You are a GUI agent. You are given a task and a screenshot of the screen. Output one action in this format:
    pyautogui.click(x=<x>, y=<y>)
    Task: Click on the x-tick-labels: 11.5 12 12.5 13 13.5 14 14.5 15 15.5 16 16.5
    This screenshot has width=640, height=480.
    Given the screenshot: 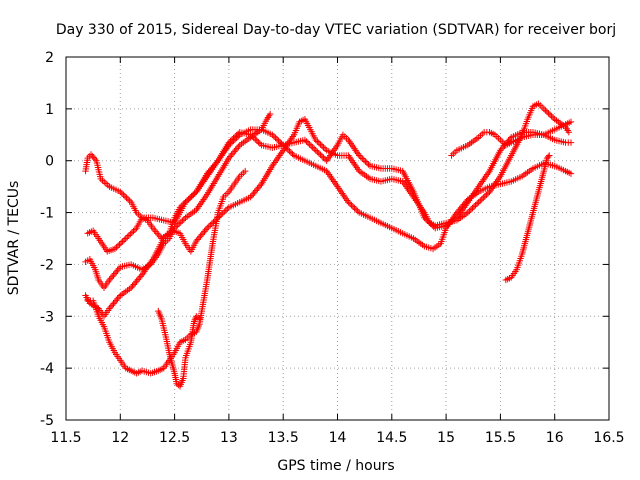 What is the action you would take?
    pyautogui.click(x=337, y=438)
    